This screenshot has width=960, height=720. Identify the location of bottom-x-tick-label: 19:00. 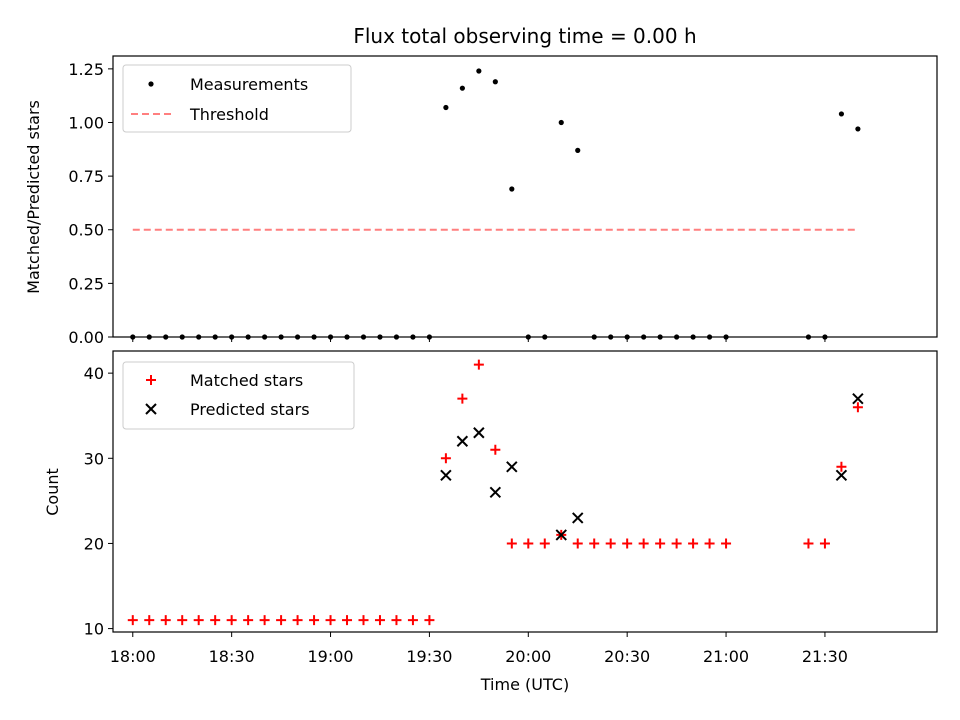
(330, 656).